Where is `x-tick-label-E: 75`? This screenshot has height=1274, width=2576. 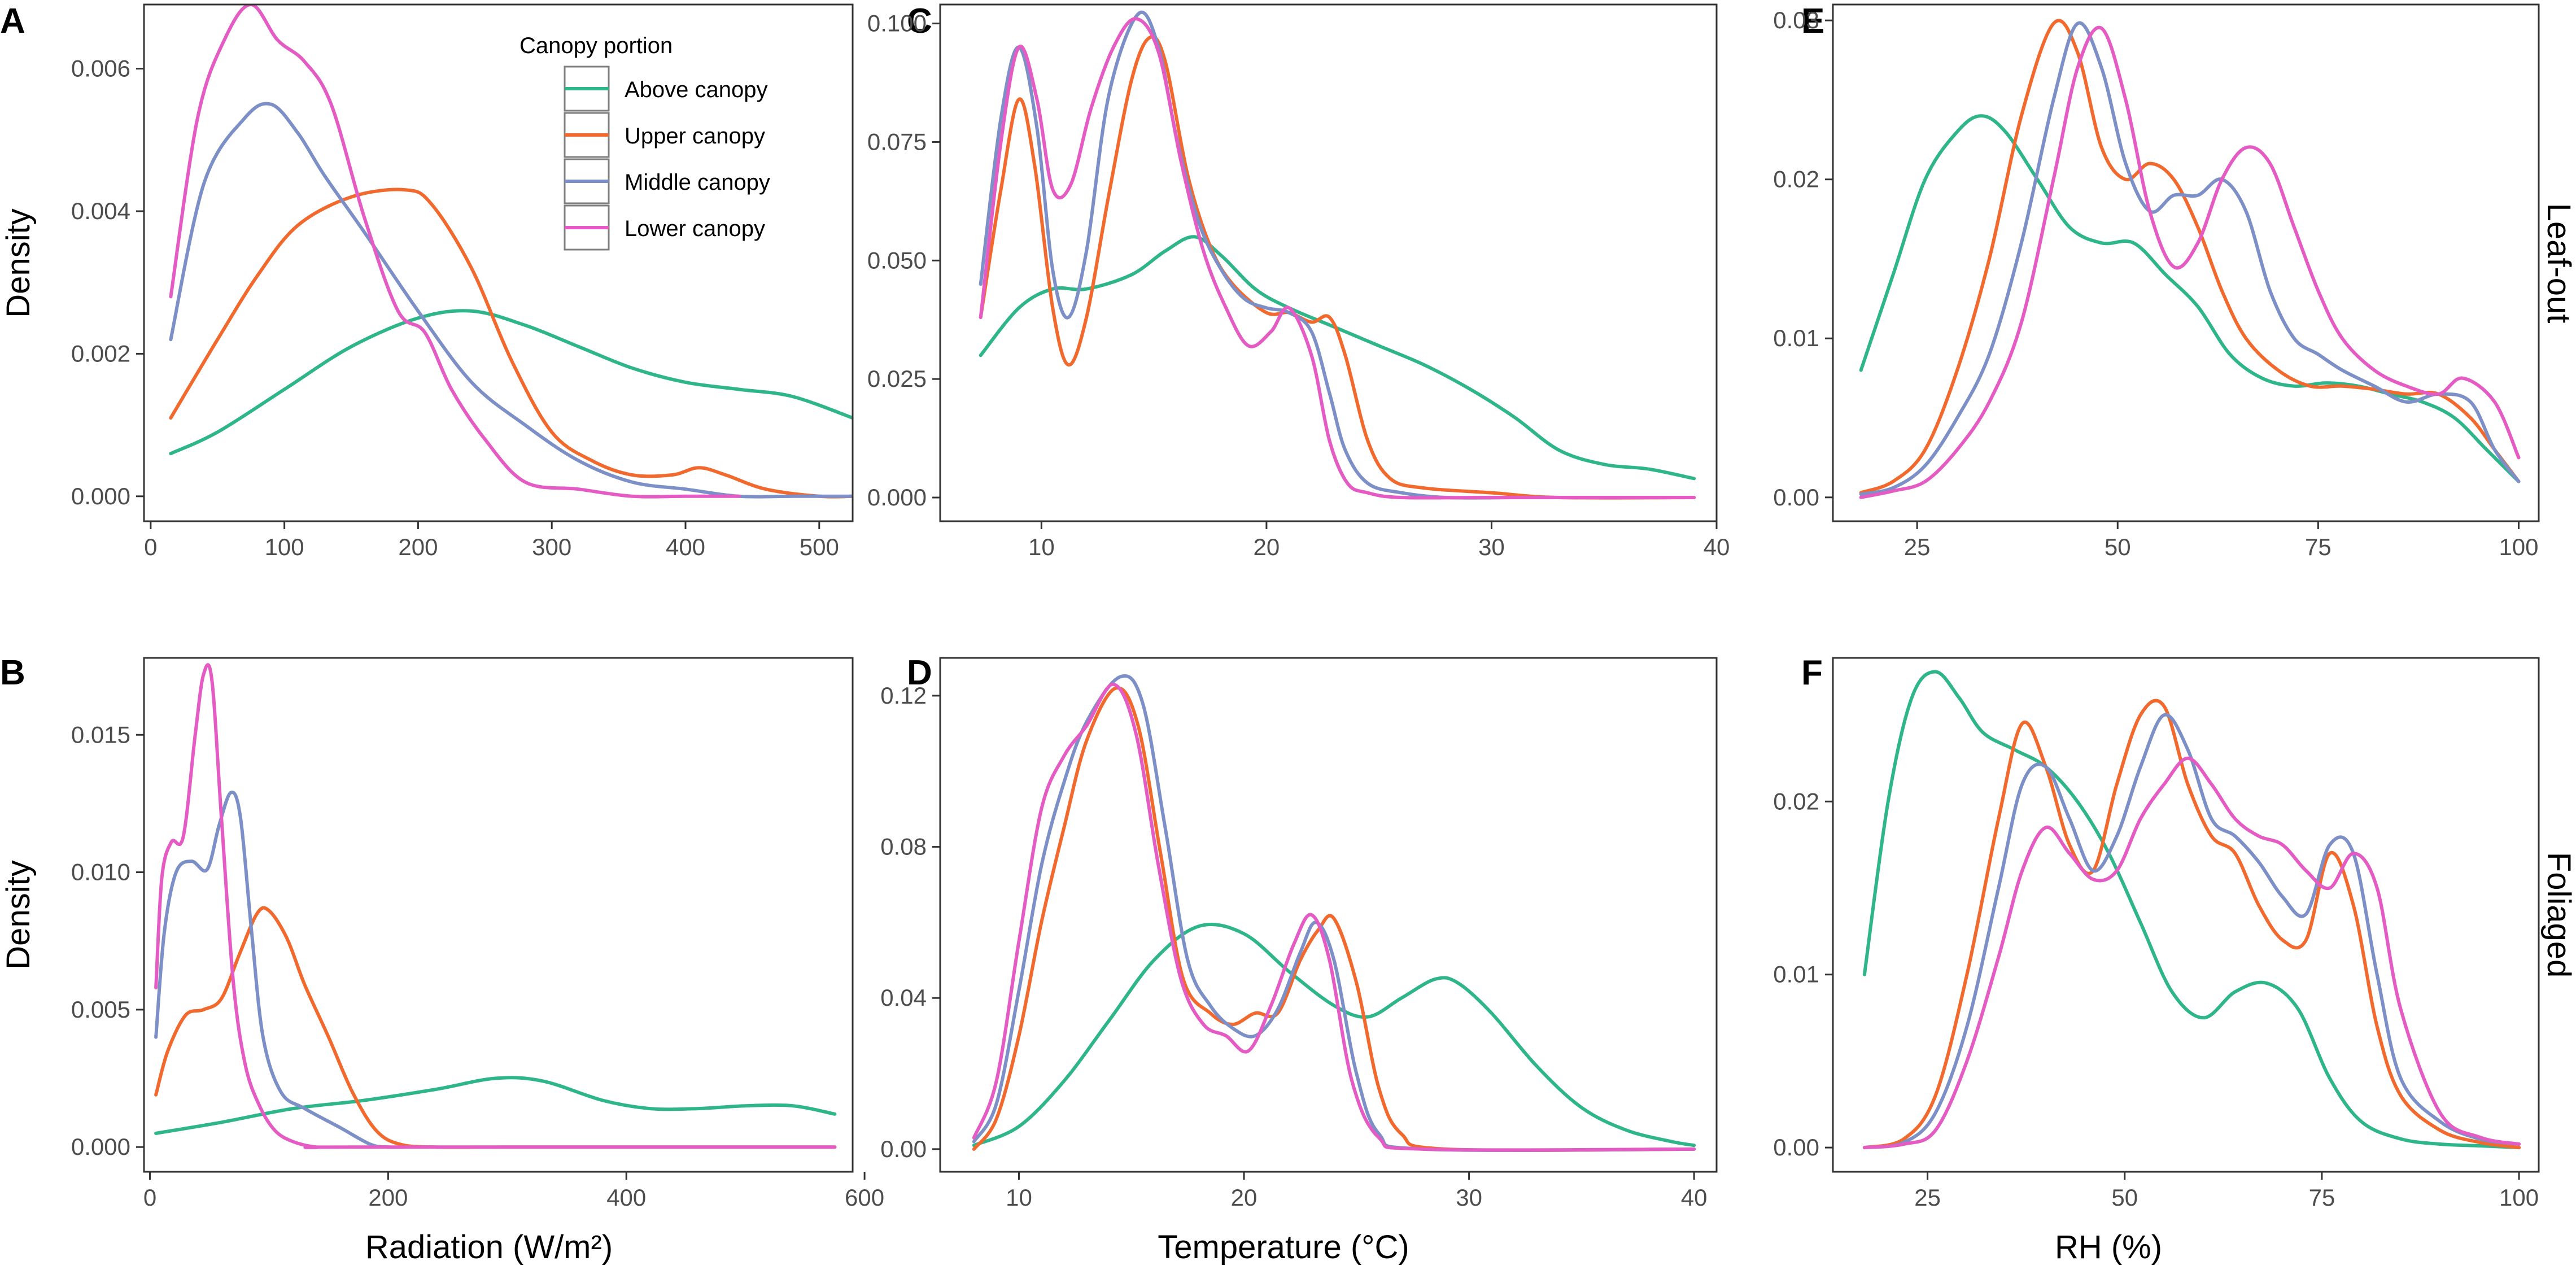
x-tick-label-E: 75 is located at coordinates (2318, 547).